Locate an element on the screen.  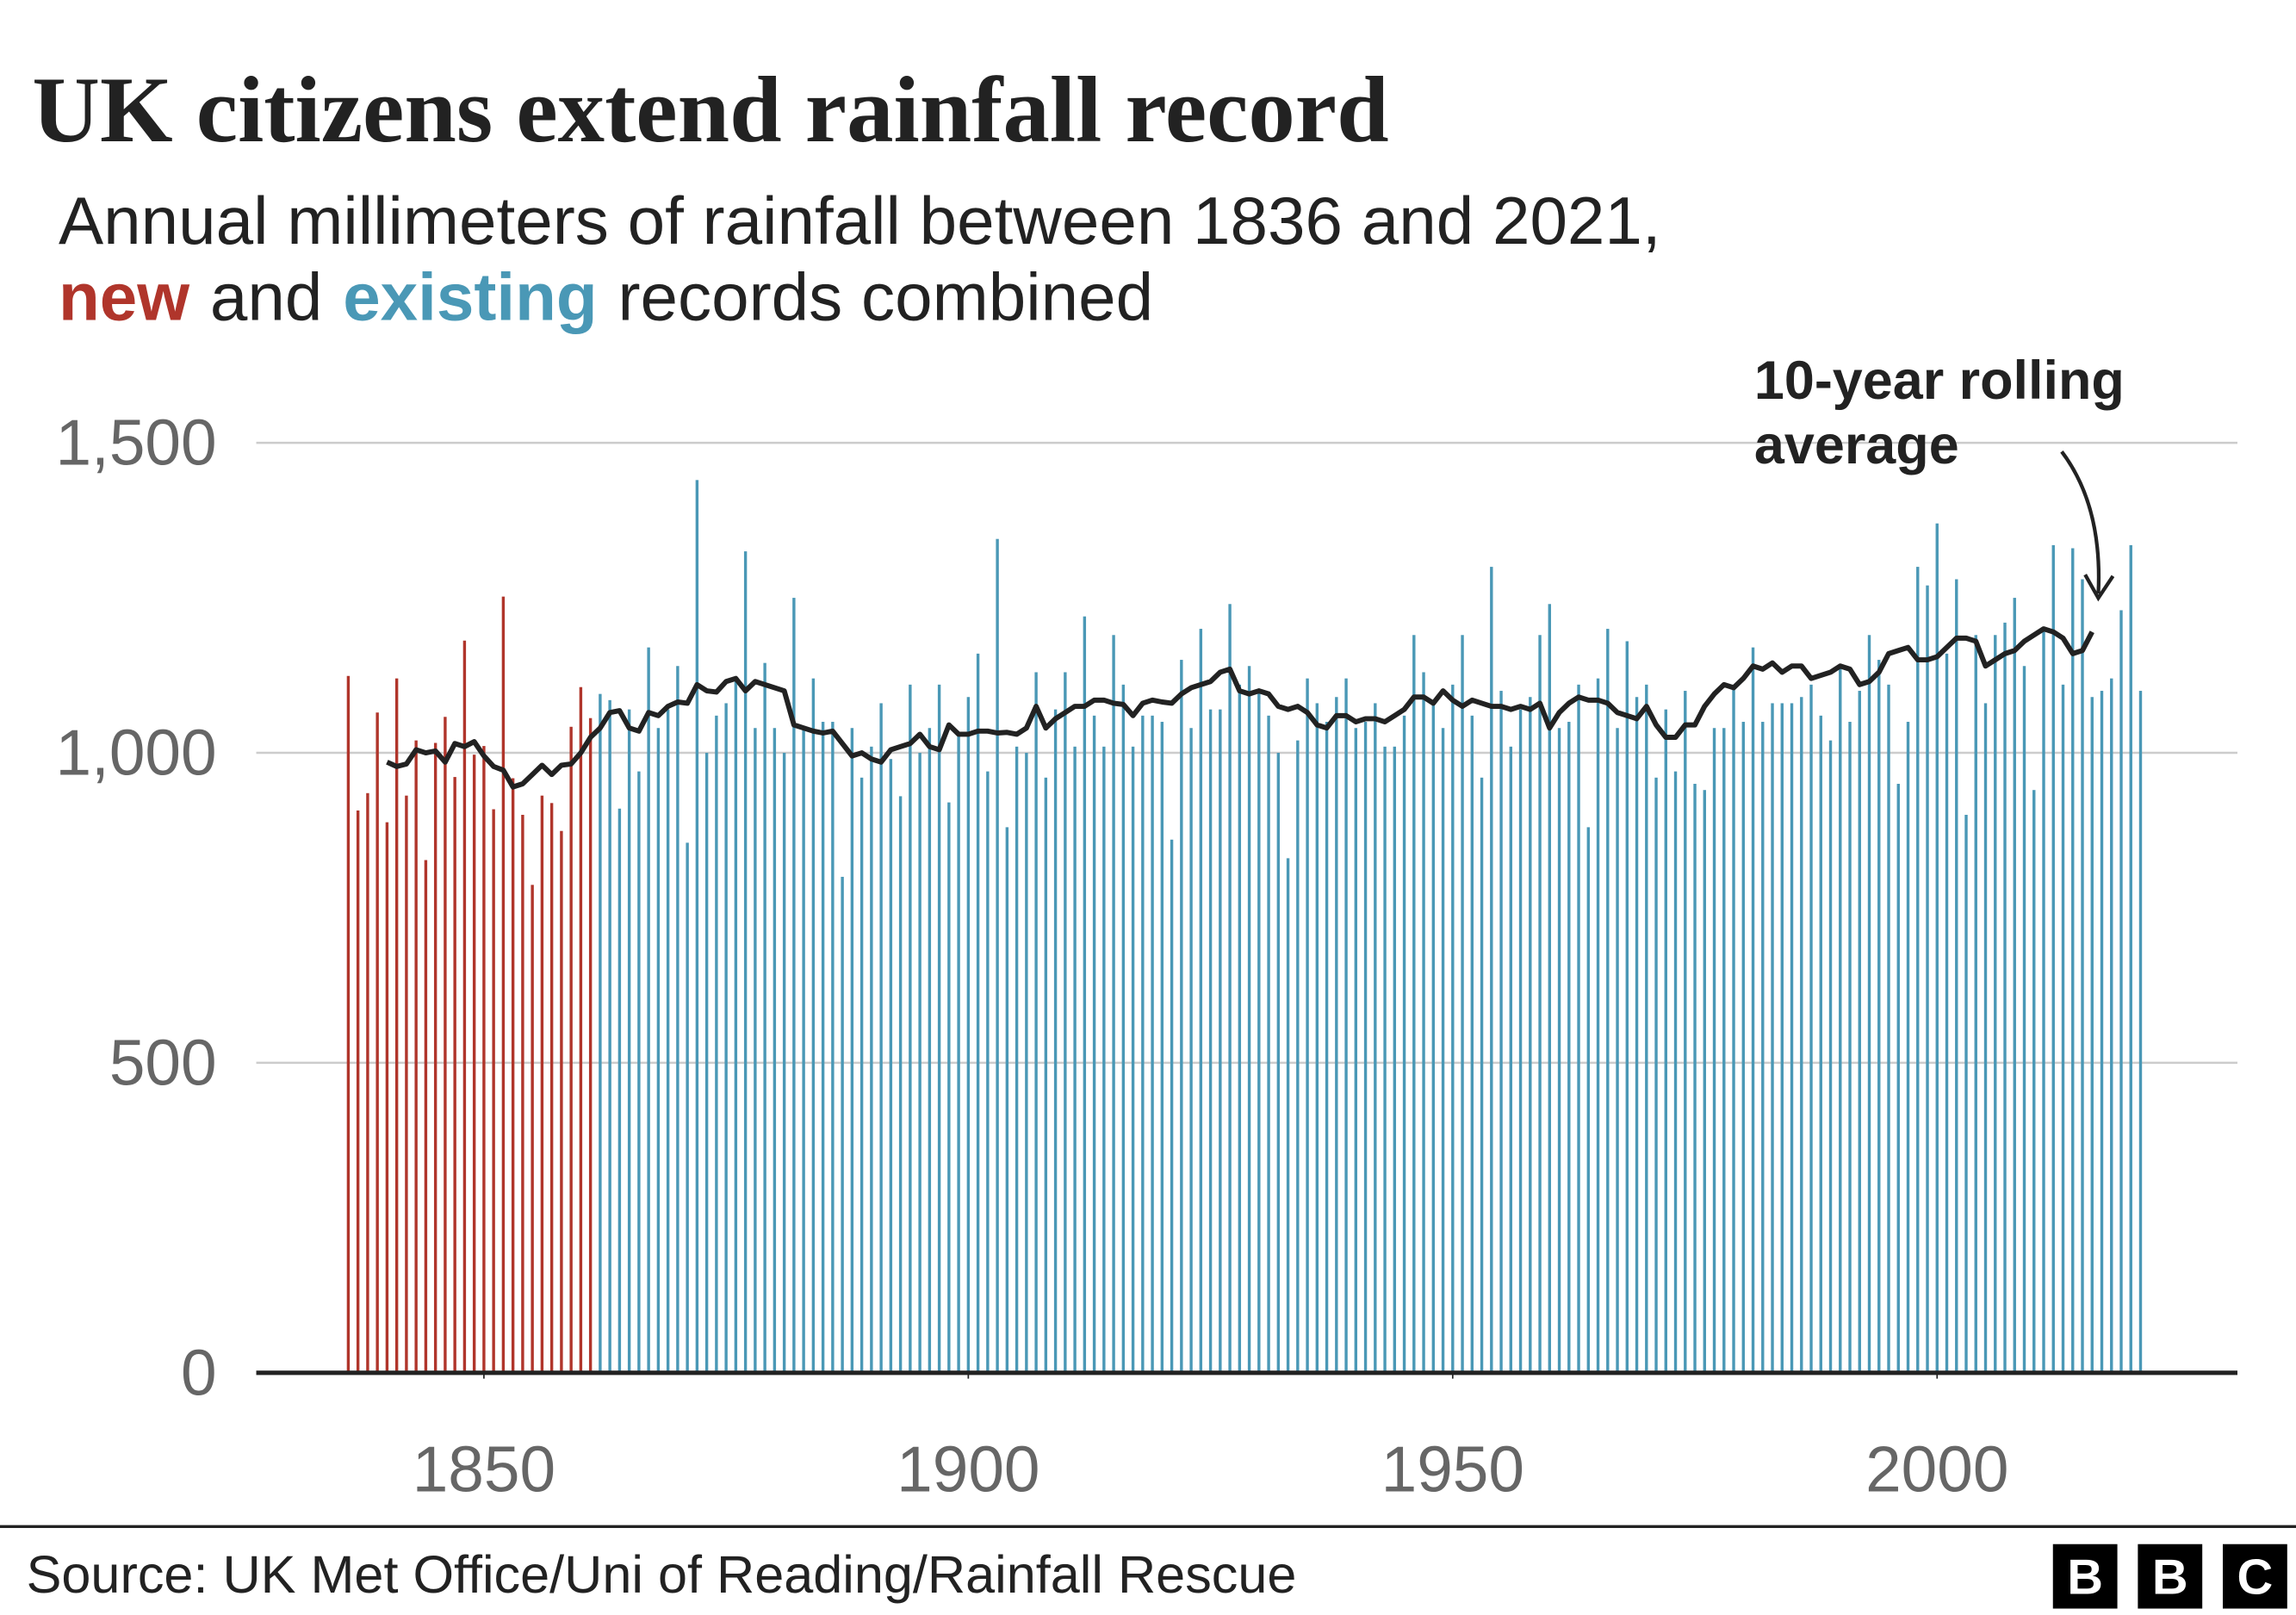
logo: B B C is located at coordinates (2169, 1576).